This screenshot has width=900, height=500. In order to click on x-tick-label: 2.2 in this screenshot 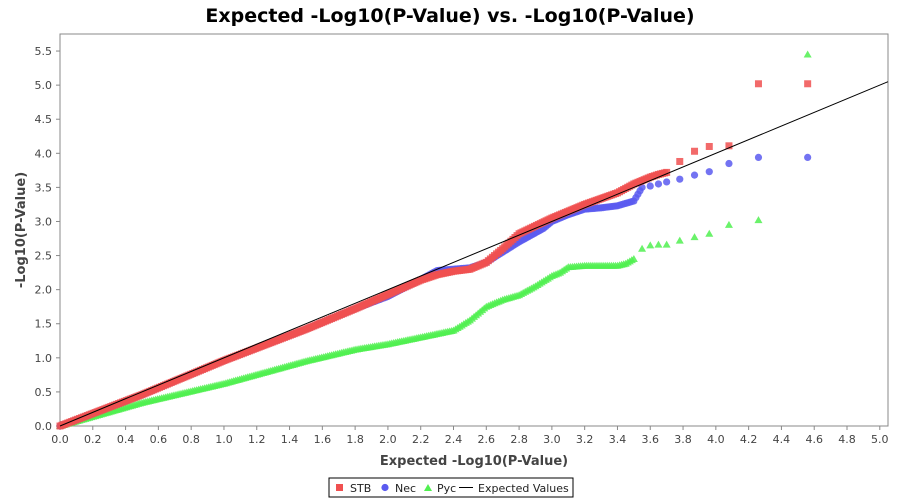, I will do `click(421, 439)`.